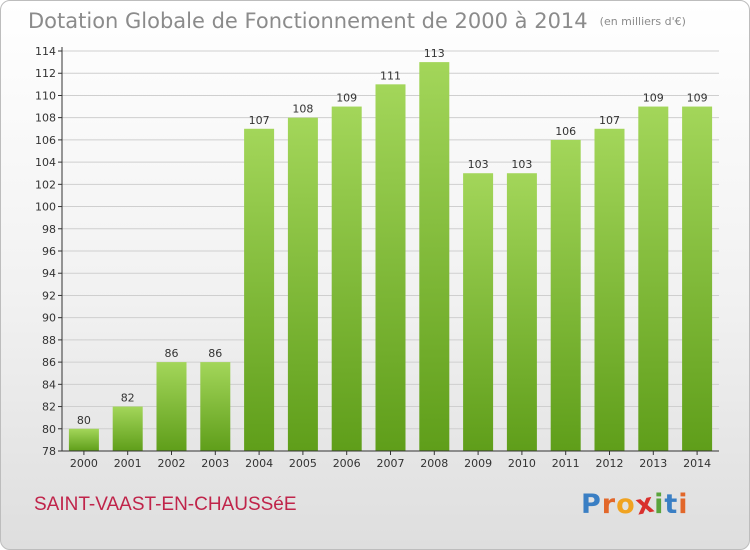 This screenshot has width=750, height=550. What do you see at coordinates (49, 229) in the screenshot?
I see `y-tick-label: 98` at bounding box center [49, 229].